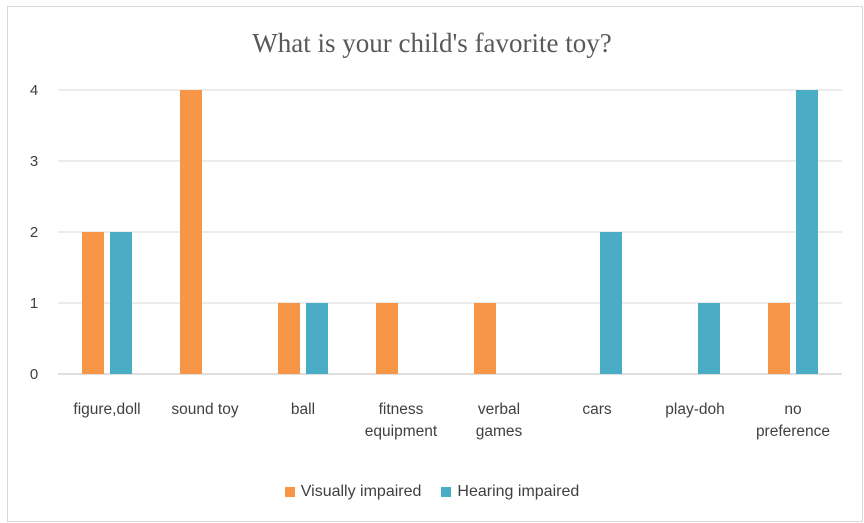  What do you see at coordinates (401, 431) in the screenshot?
I see `x-tick-label-line: equipment` at bounding box center [401, 431].